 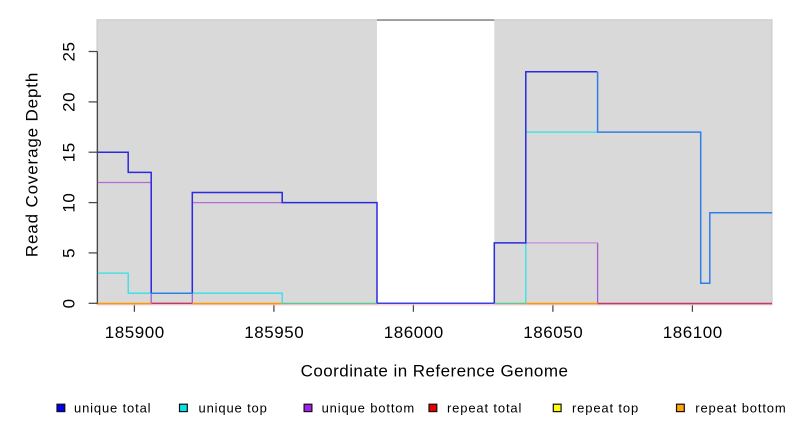 What do you see at coordinates (693, 332) in the screenshot?
I see `svg-text: 186100` at bounding box center [693, 332].